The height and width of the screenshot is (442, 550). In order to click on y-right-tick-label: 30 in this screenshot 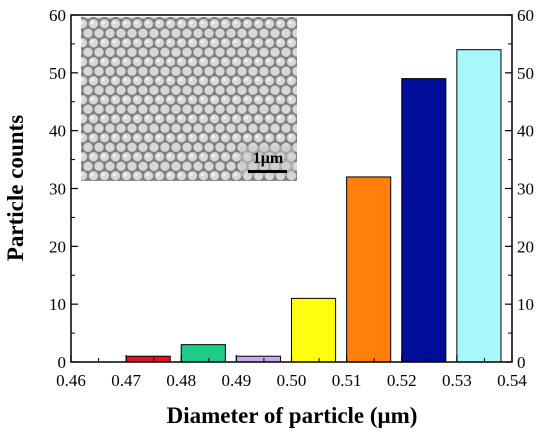, I will do `click(525, 189)`.